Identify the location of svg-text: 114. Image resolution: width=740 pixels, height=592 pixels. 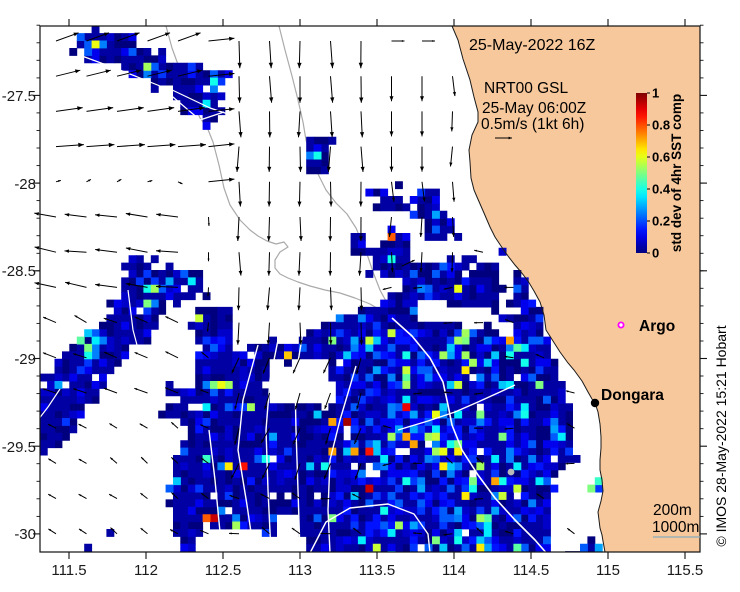
(454, 570).